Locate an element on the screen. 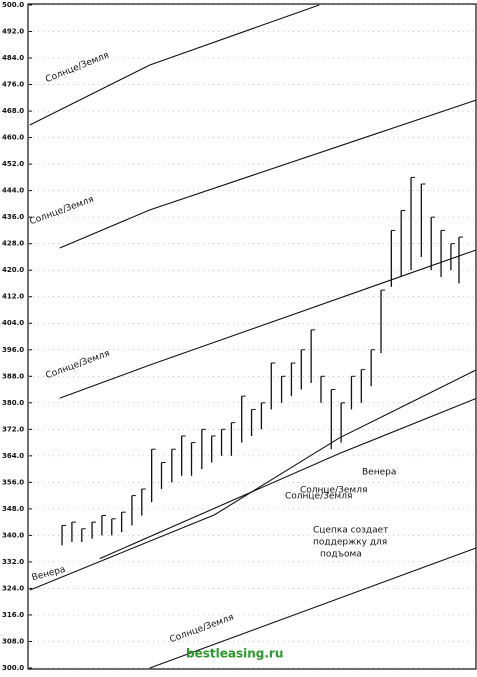  watermark: bestleasing.ru is located at coordinates (234, 654).